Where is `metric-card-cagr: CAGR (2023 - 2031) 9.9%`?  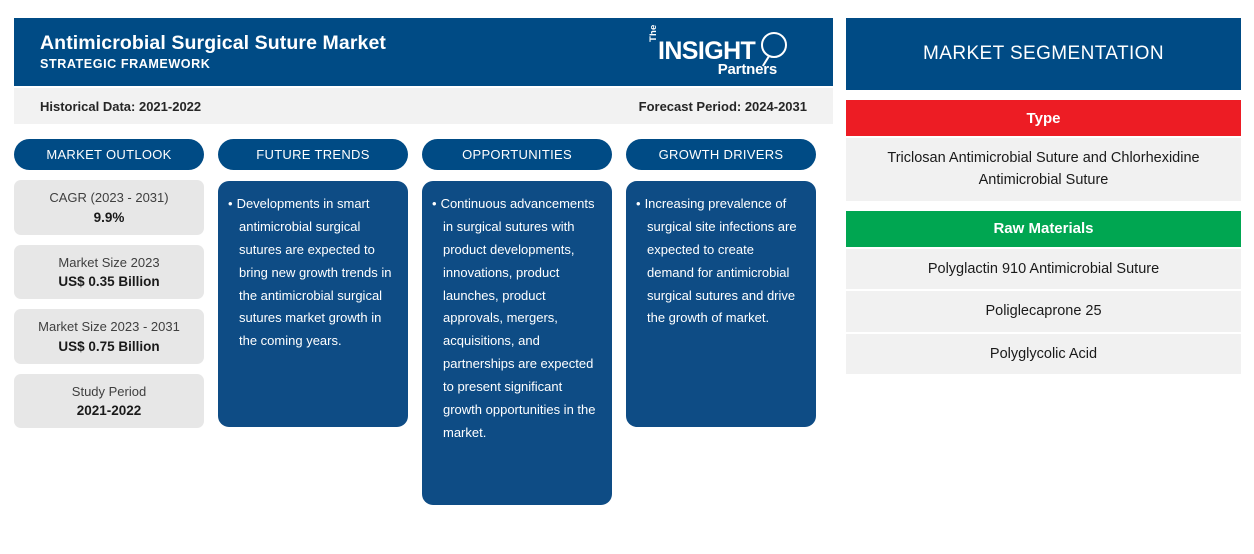
metric-card-cagr: CAGR (2023 - 2031) 9.9% is located at coordinates (109, 207).